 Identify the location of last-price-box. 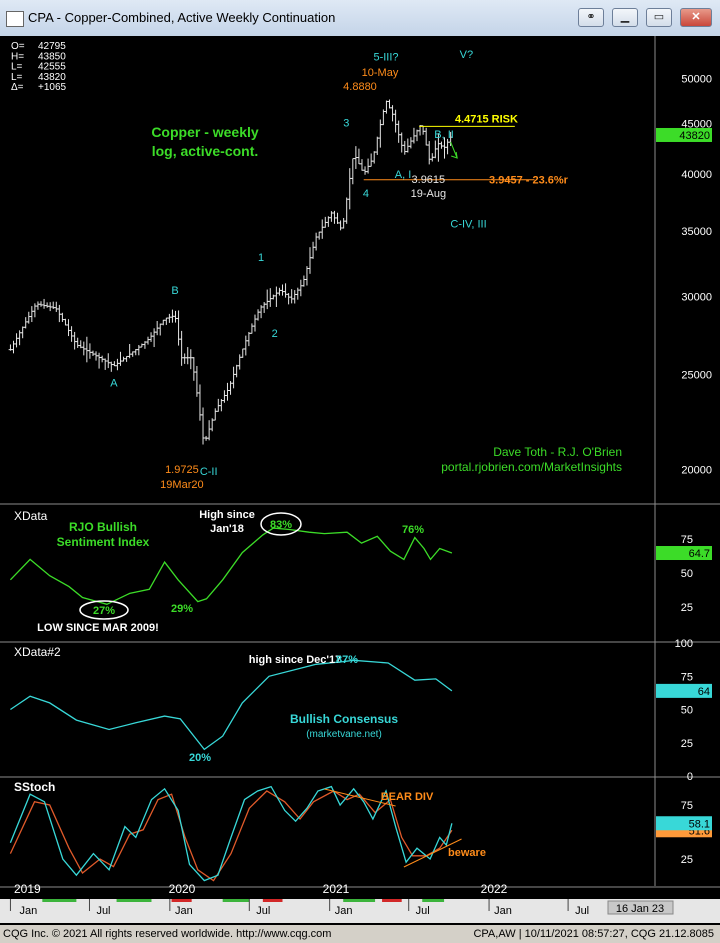
(684, 134).